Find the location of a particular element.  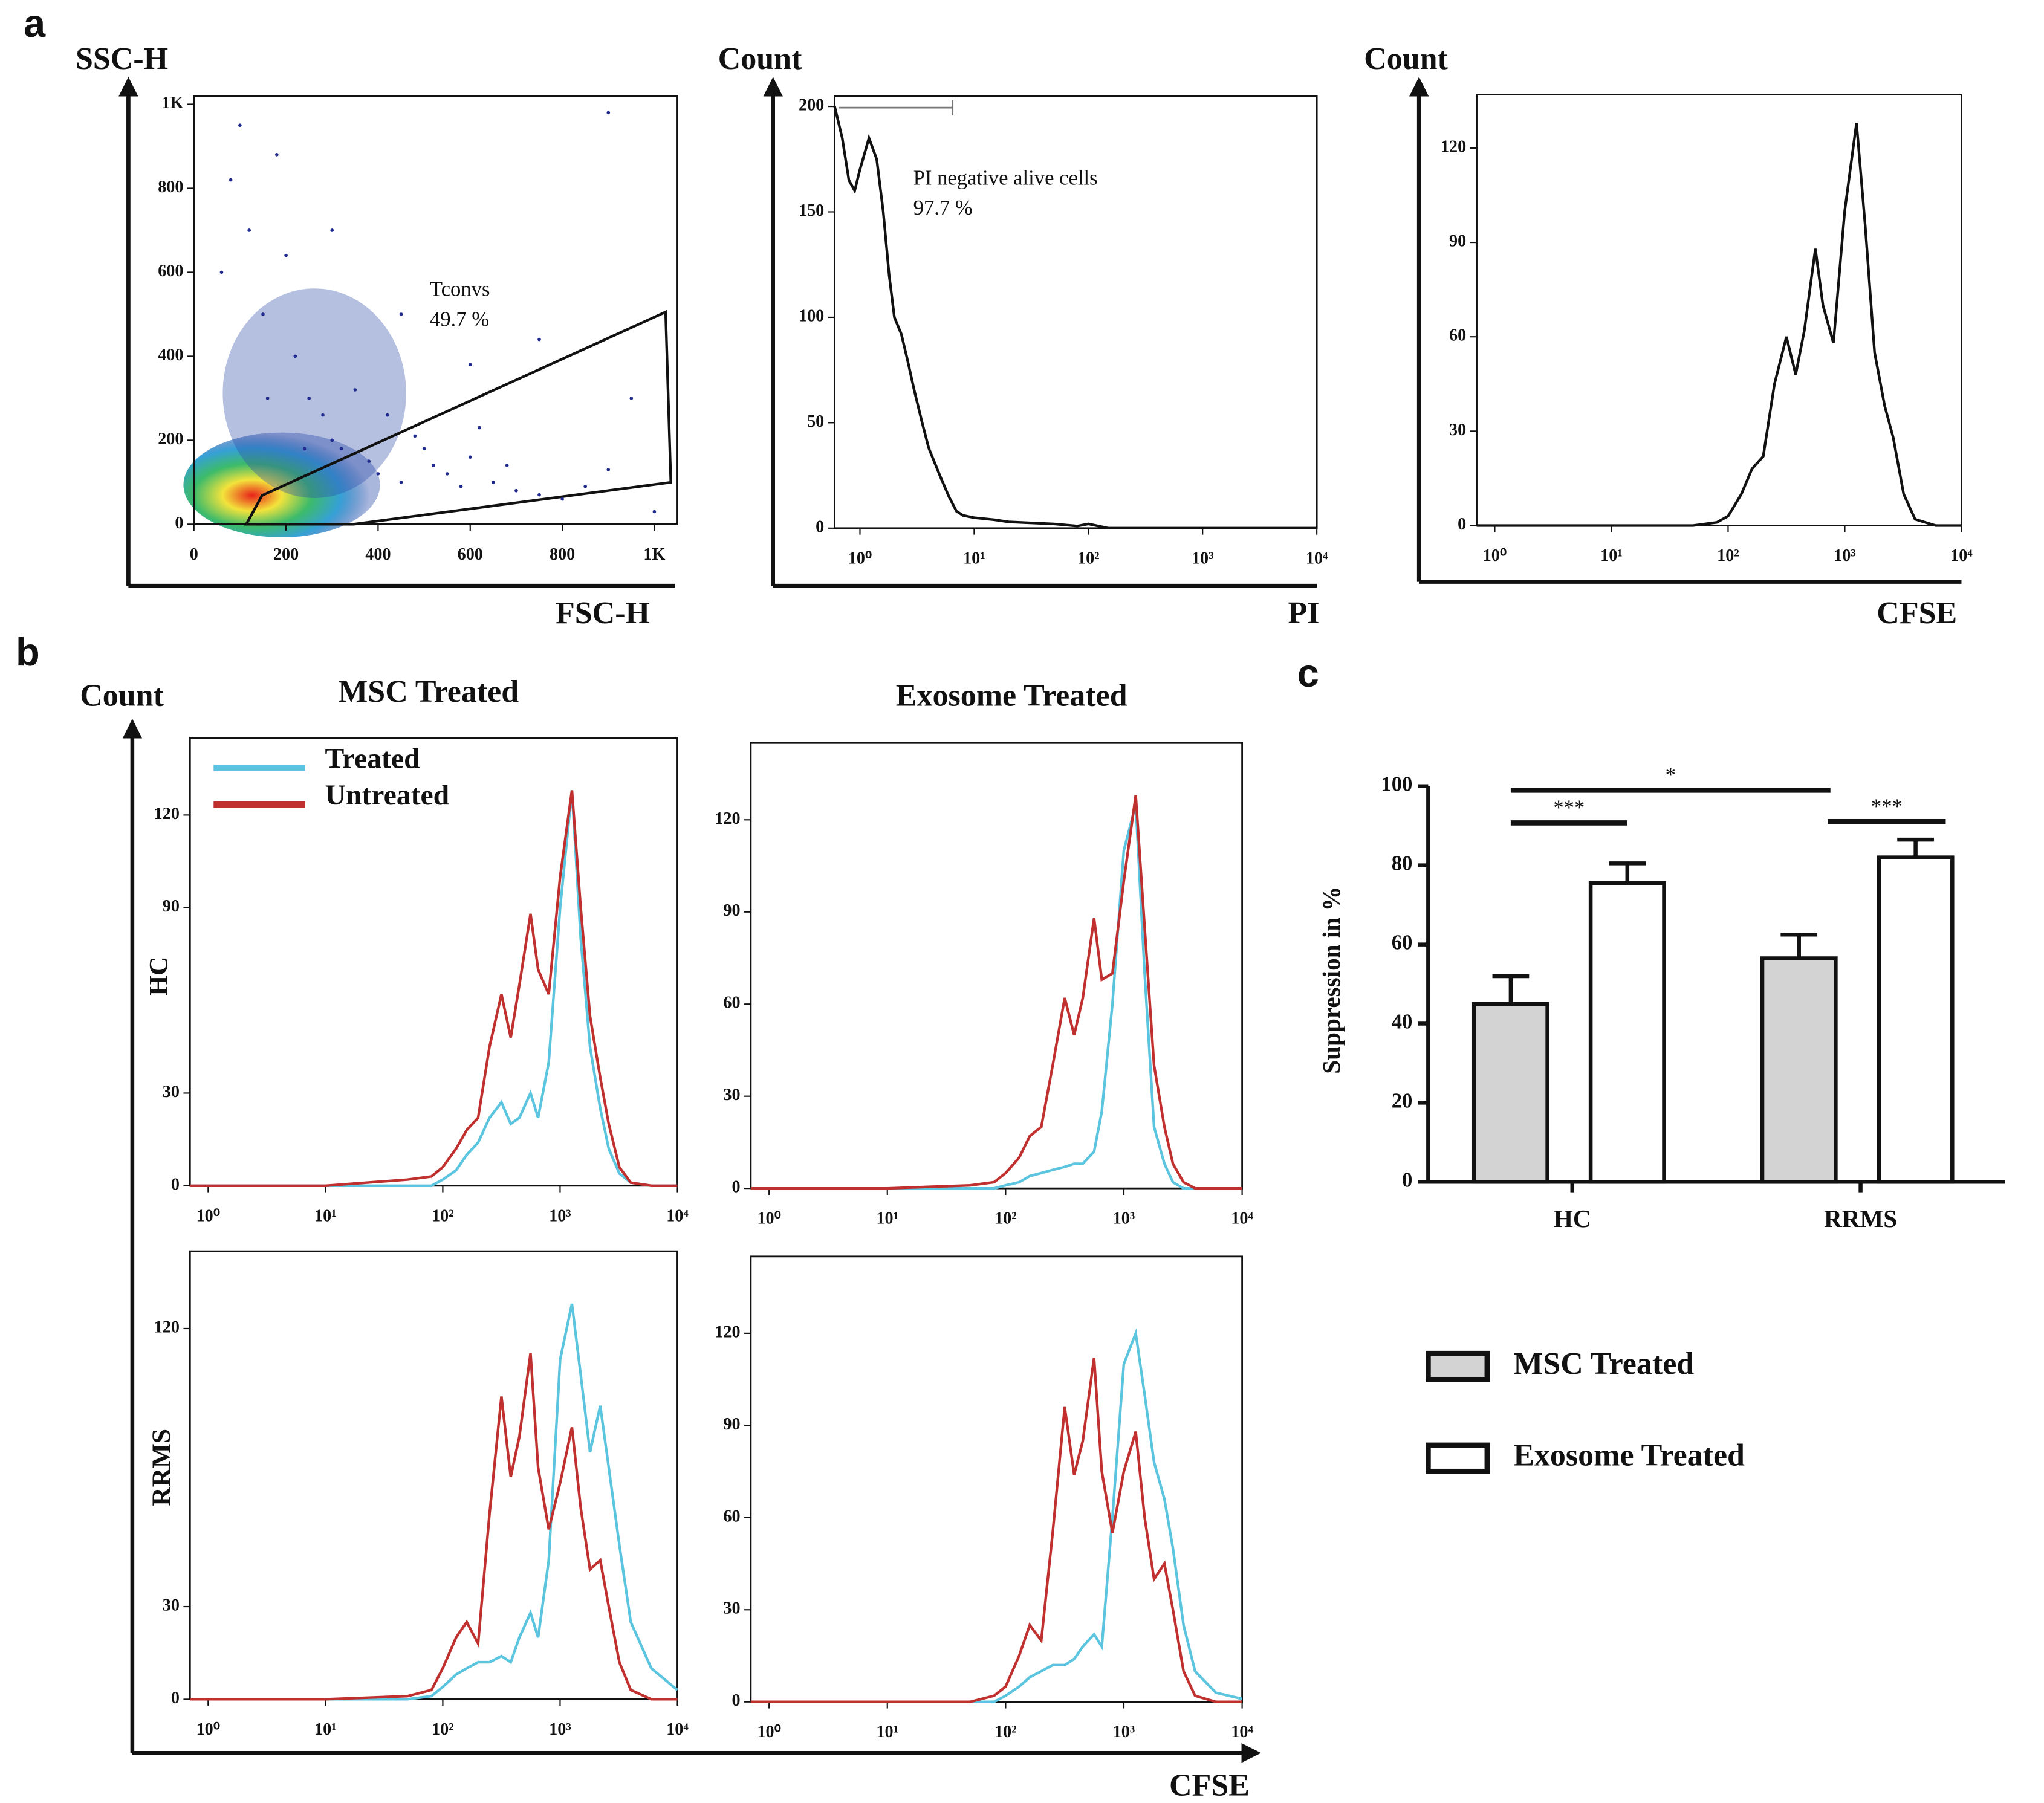

gate-marker is located at coordinates (896, 108).